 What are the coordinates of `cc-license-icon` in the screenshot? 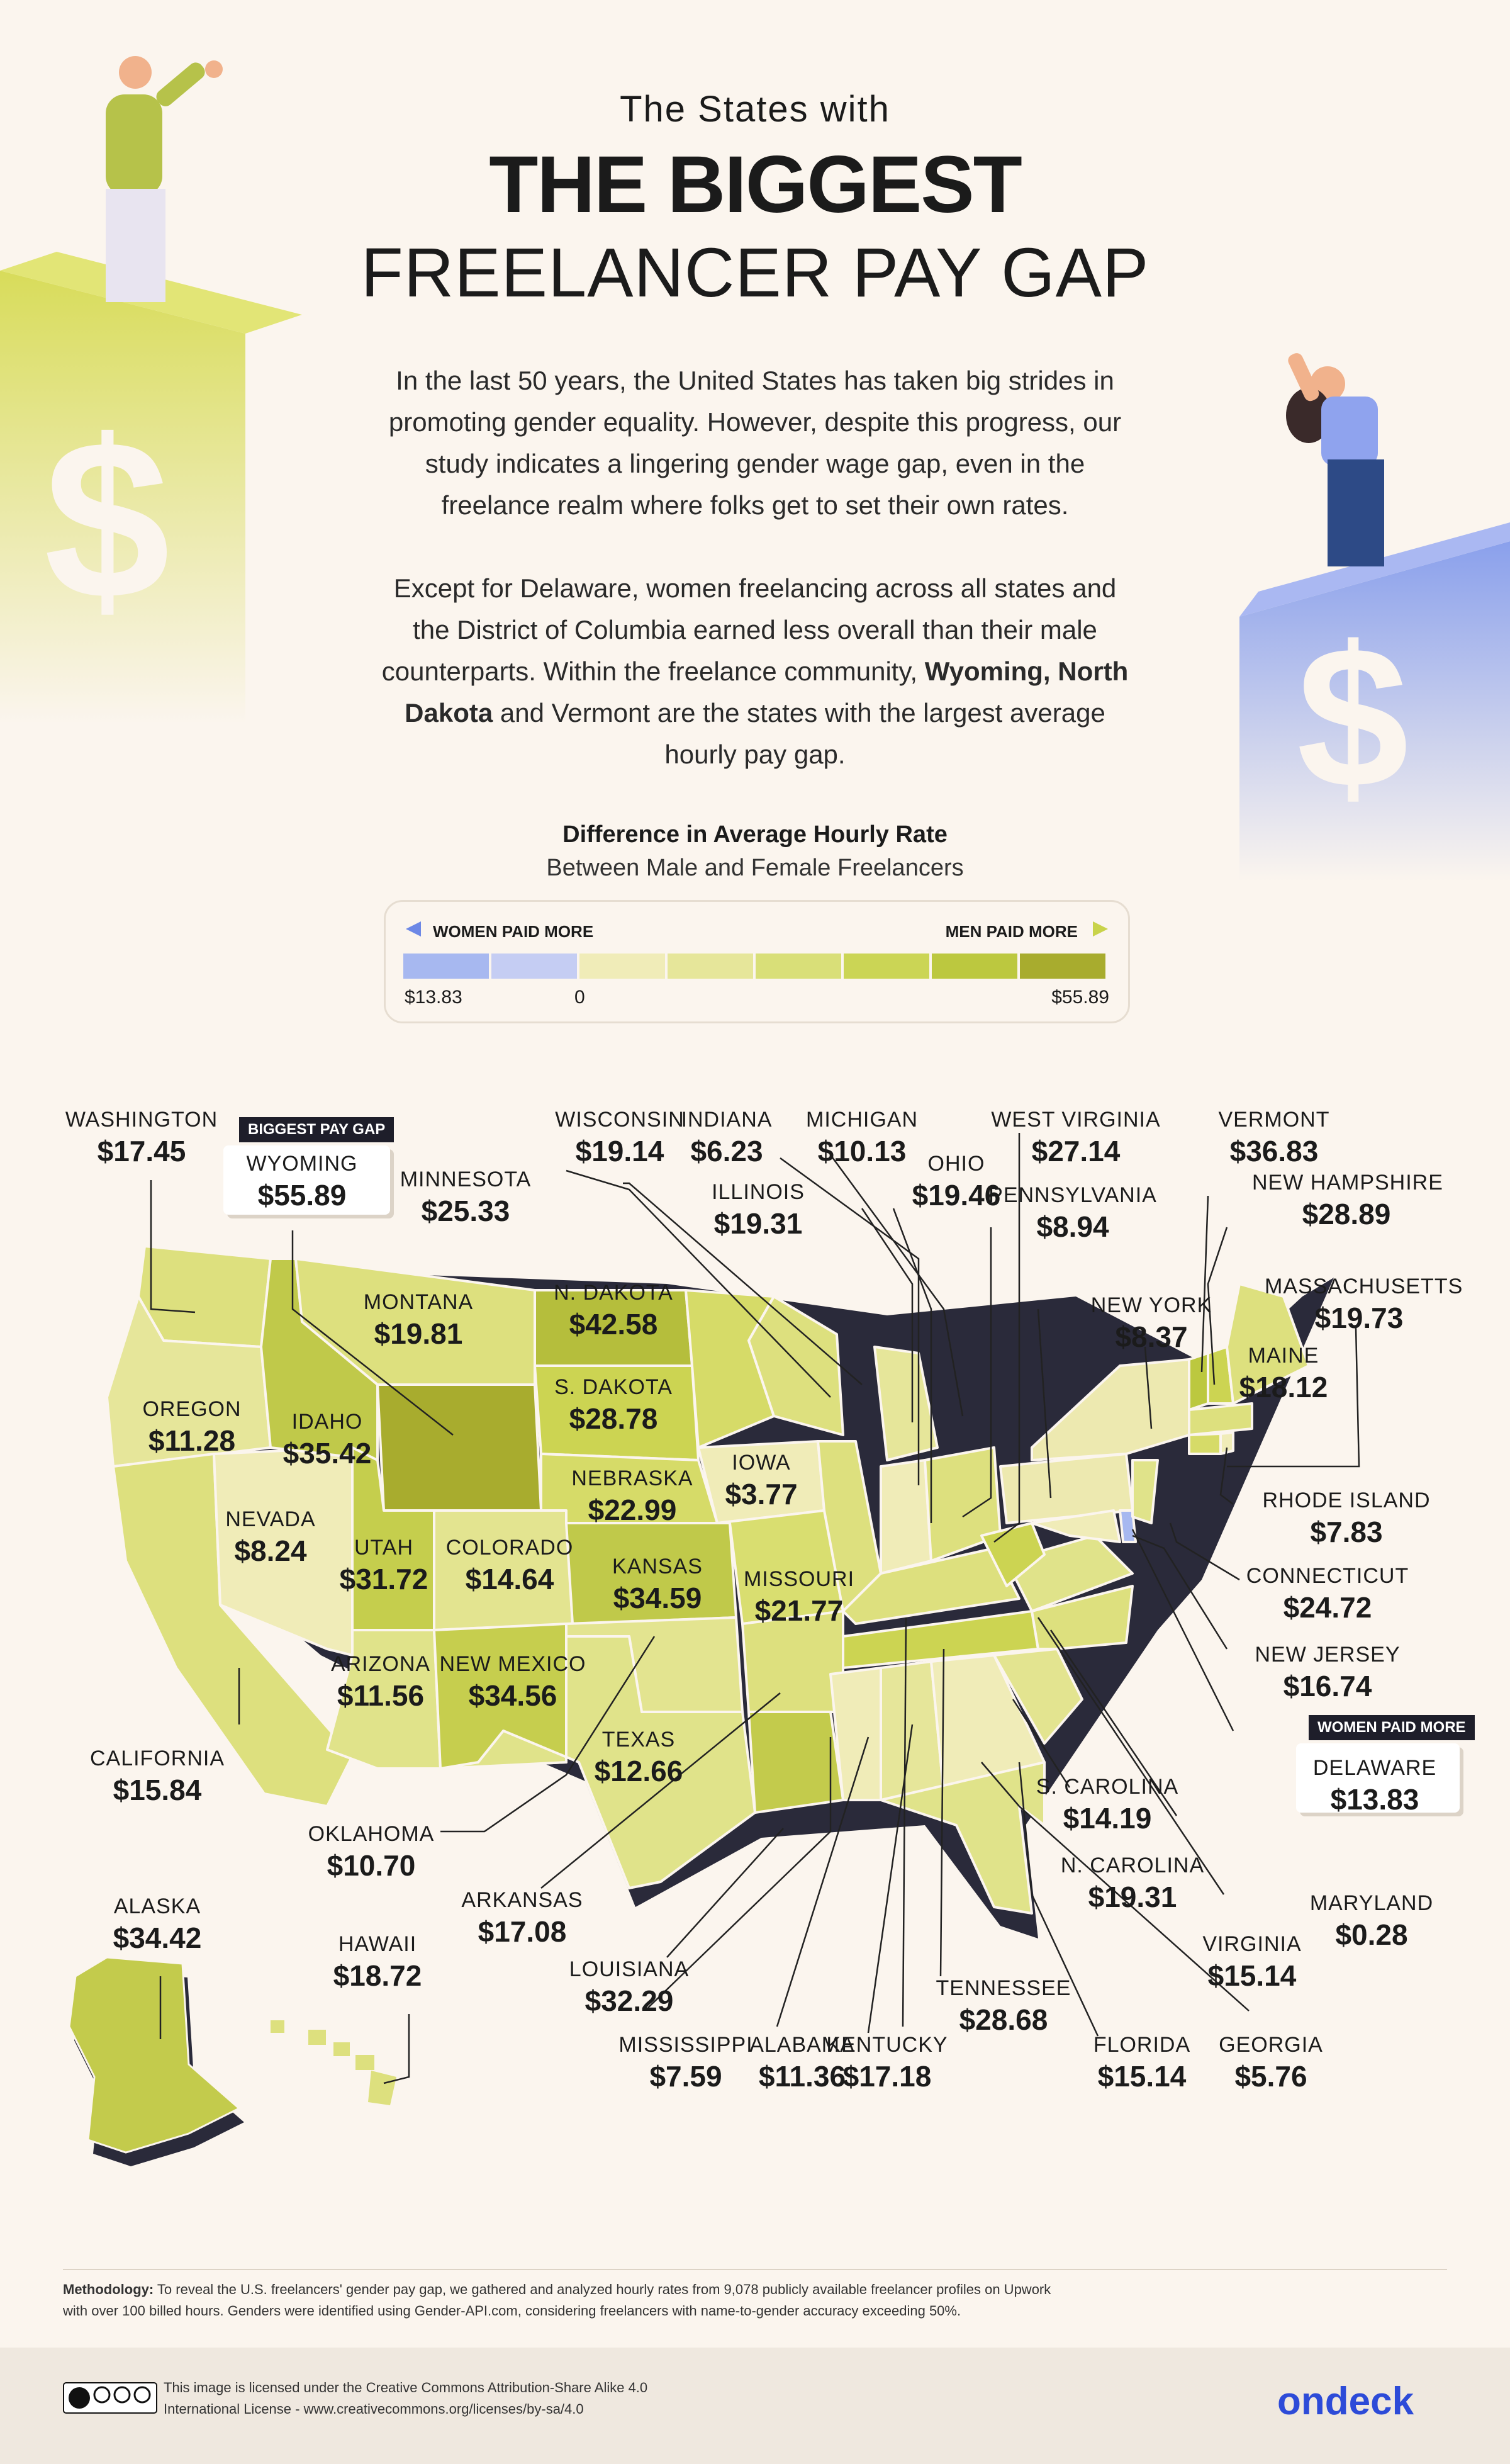 It's located at (110, 2398).